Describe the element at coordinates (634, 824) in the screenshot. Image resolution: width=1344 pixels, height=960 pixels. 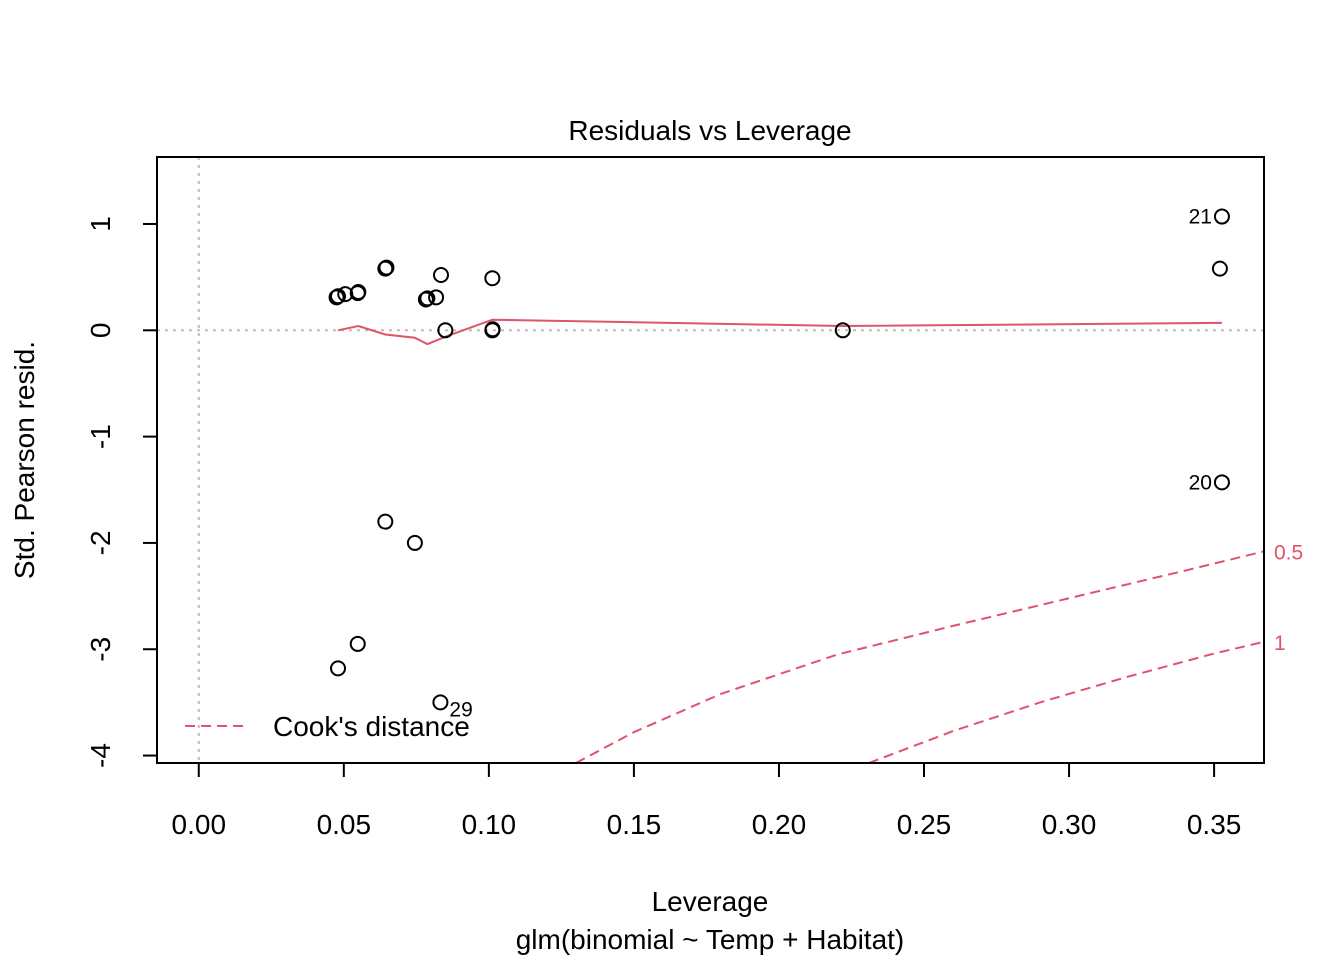
I see `x-tick-label: 0.15` at that location.